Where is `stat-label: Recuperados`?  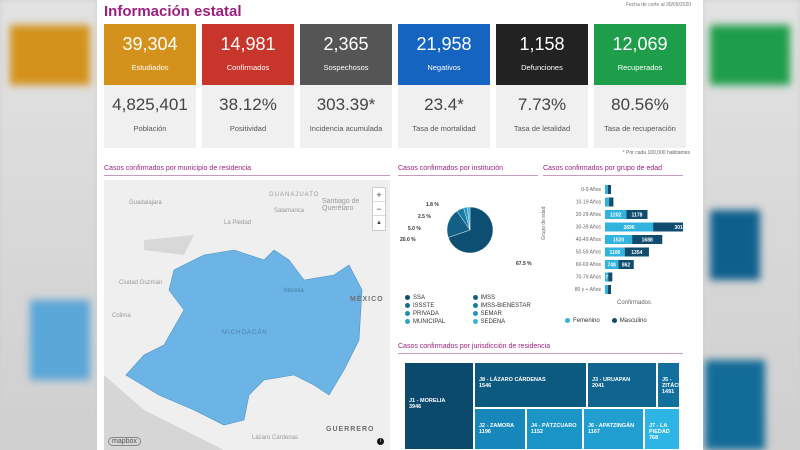
stat-label: Recuperados is located at coordinates (640, 67).